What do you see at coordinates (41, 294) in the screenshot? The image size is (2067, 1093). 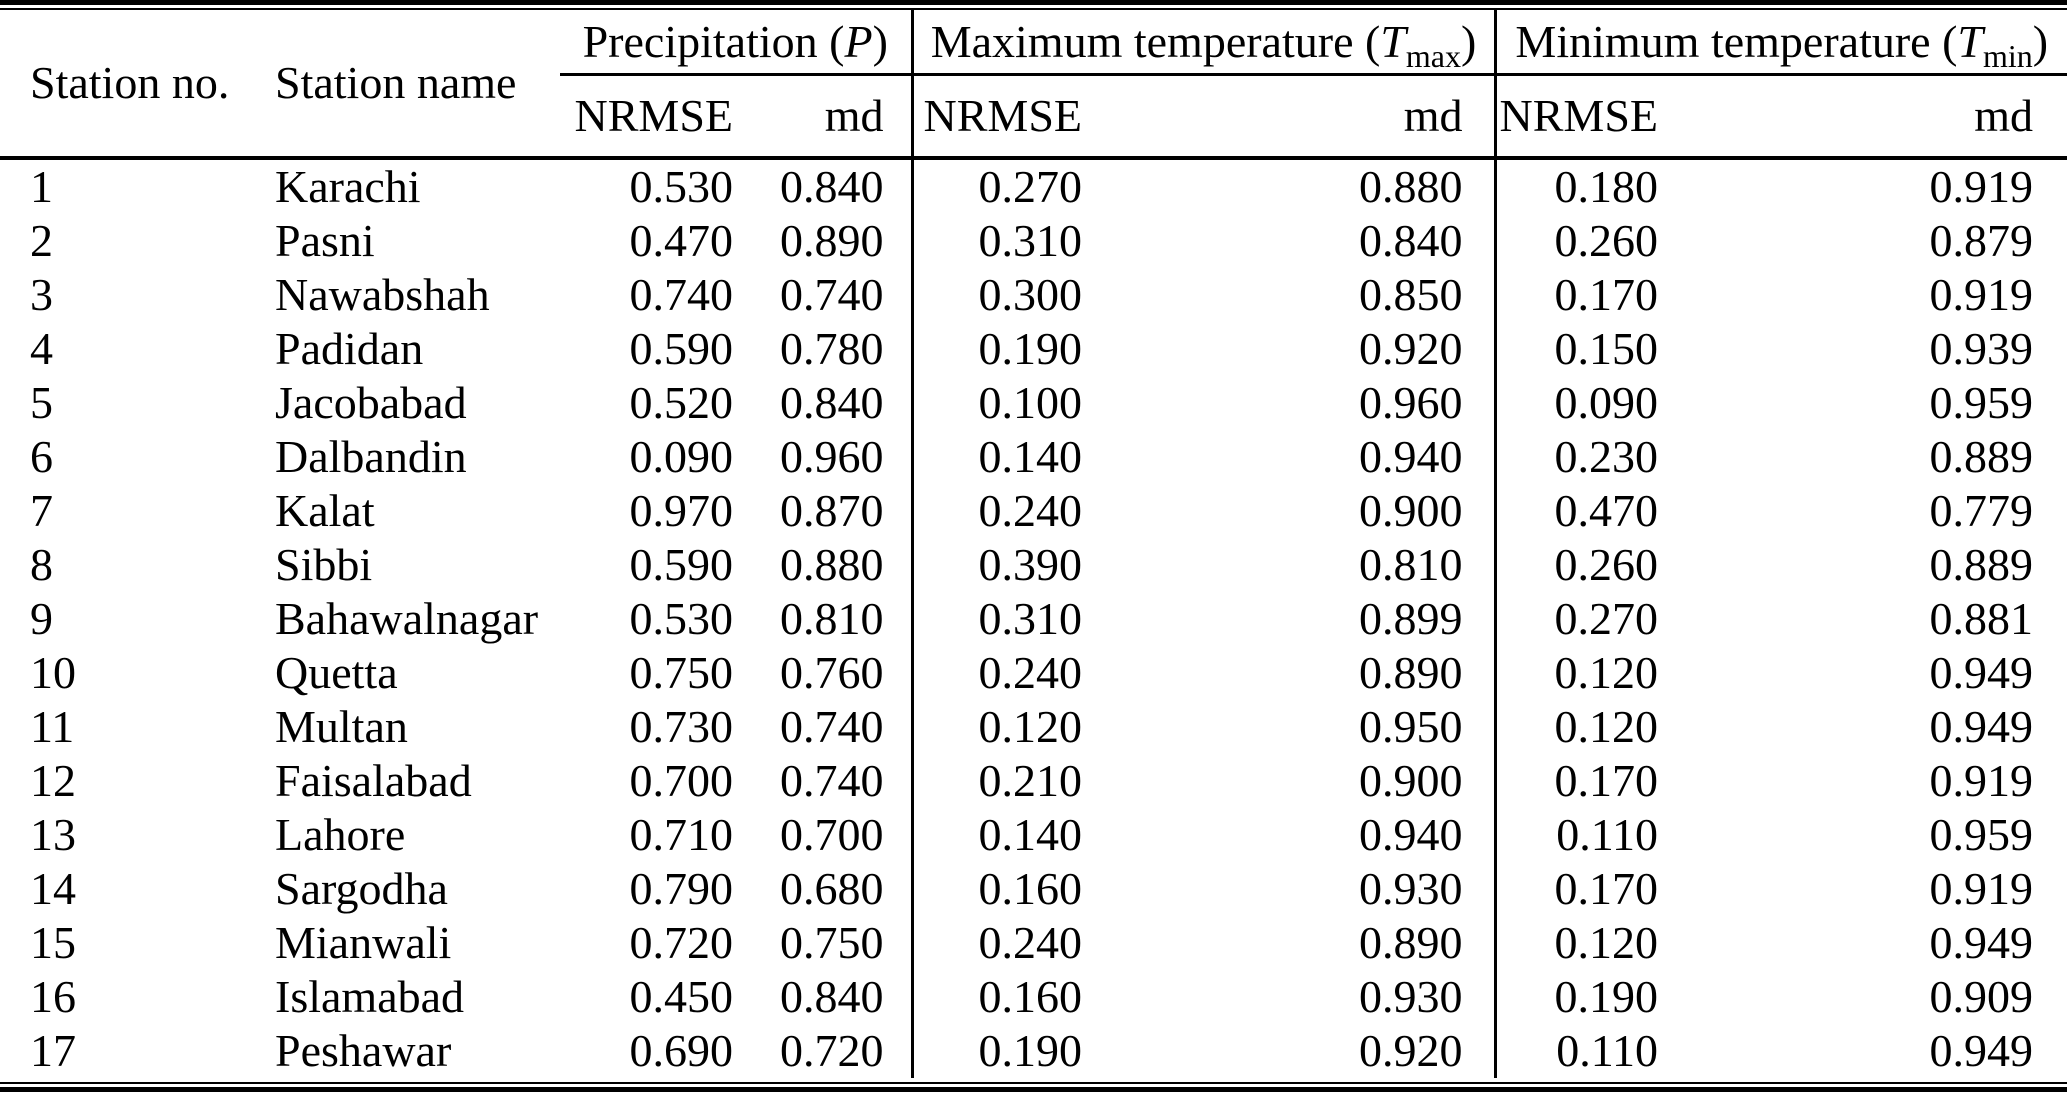 I see `cell-no: 3` at bounding box center [41, 294].